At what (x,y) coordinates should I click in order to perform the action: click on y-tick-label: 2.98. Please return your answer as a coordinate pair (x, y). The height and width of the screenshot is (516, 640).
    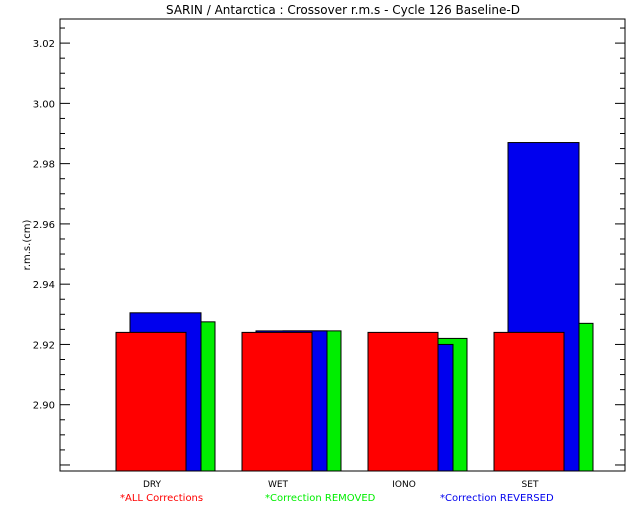
    Looking at the image, I should click on (44, 165).